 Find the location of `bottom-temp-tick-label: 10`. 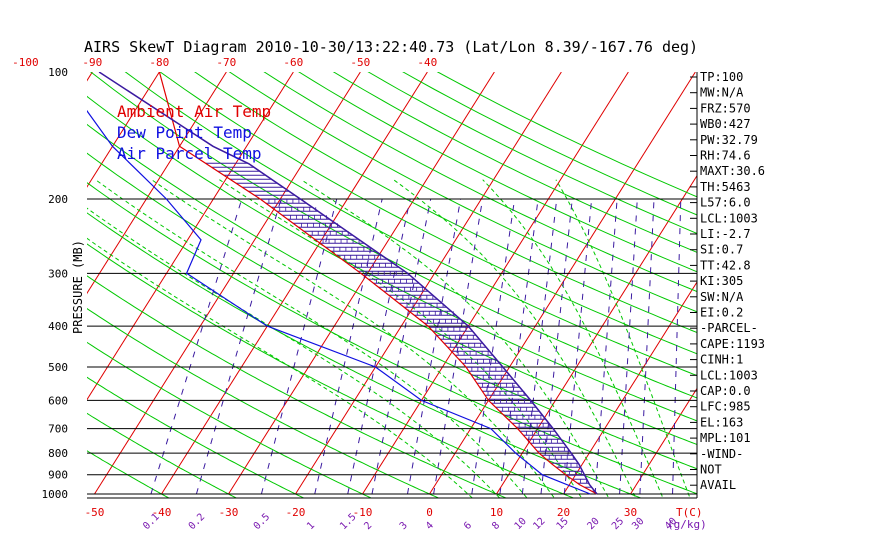

bottom-temp-tick-label: 10 is located at coordinates (496, 512).